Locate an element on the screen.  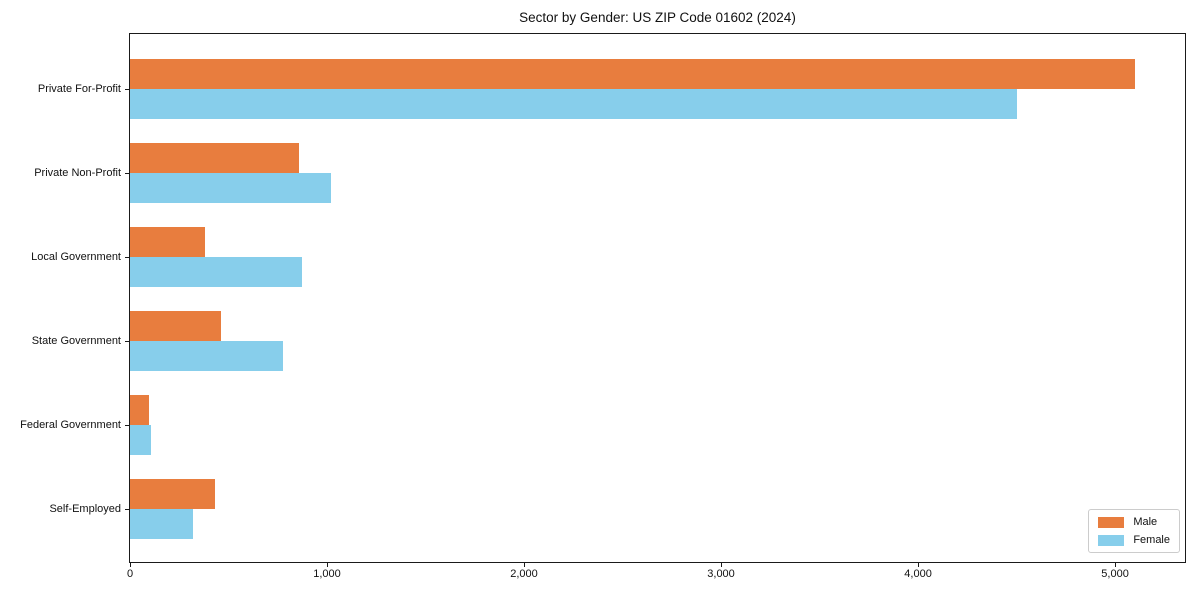
legend-label: Male is located at coordinates (1145, 522).